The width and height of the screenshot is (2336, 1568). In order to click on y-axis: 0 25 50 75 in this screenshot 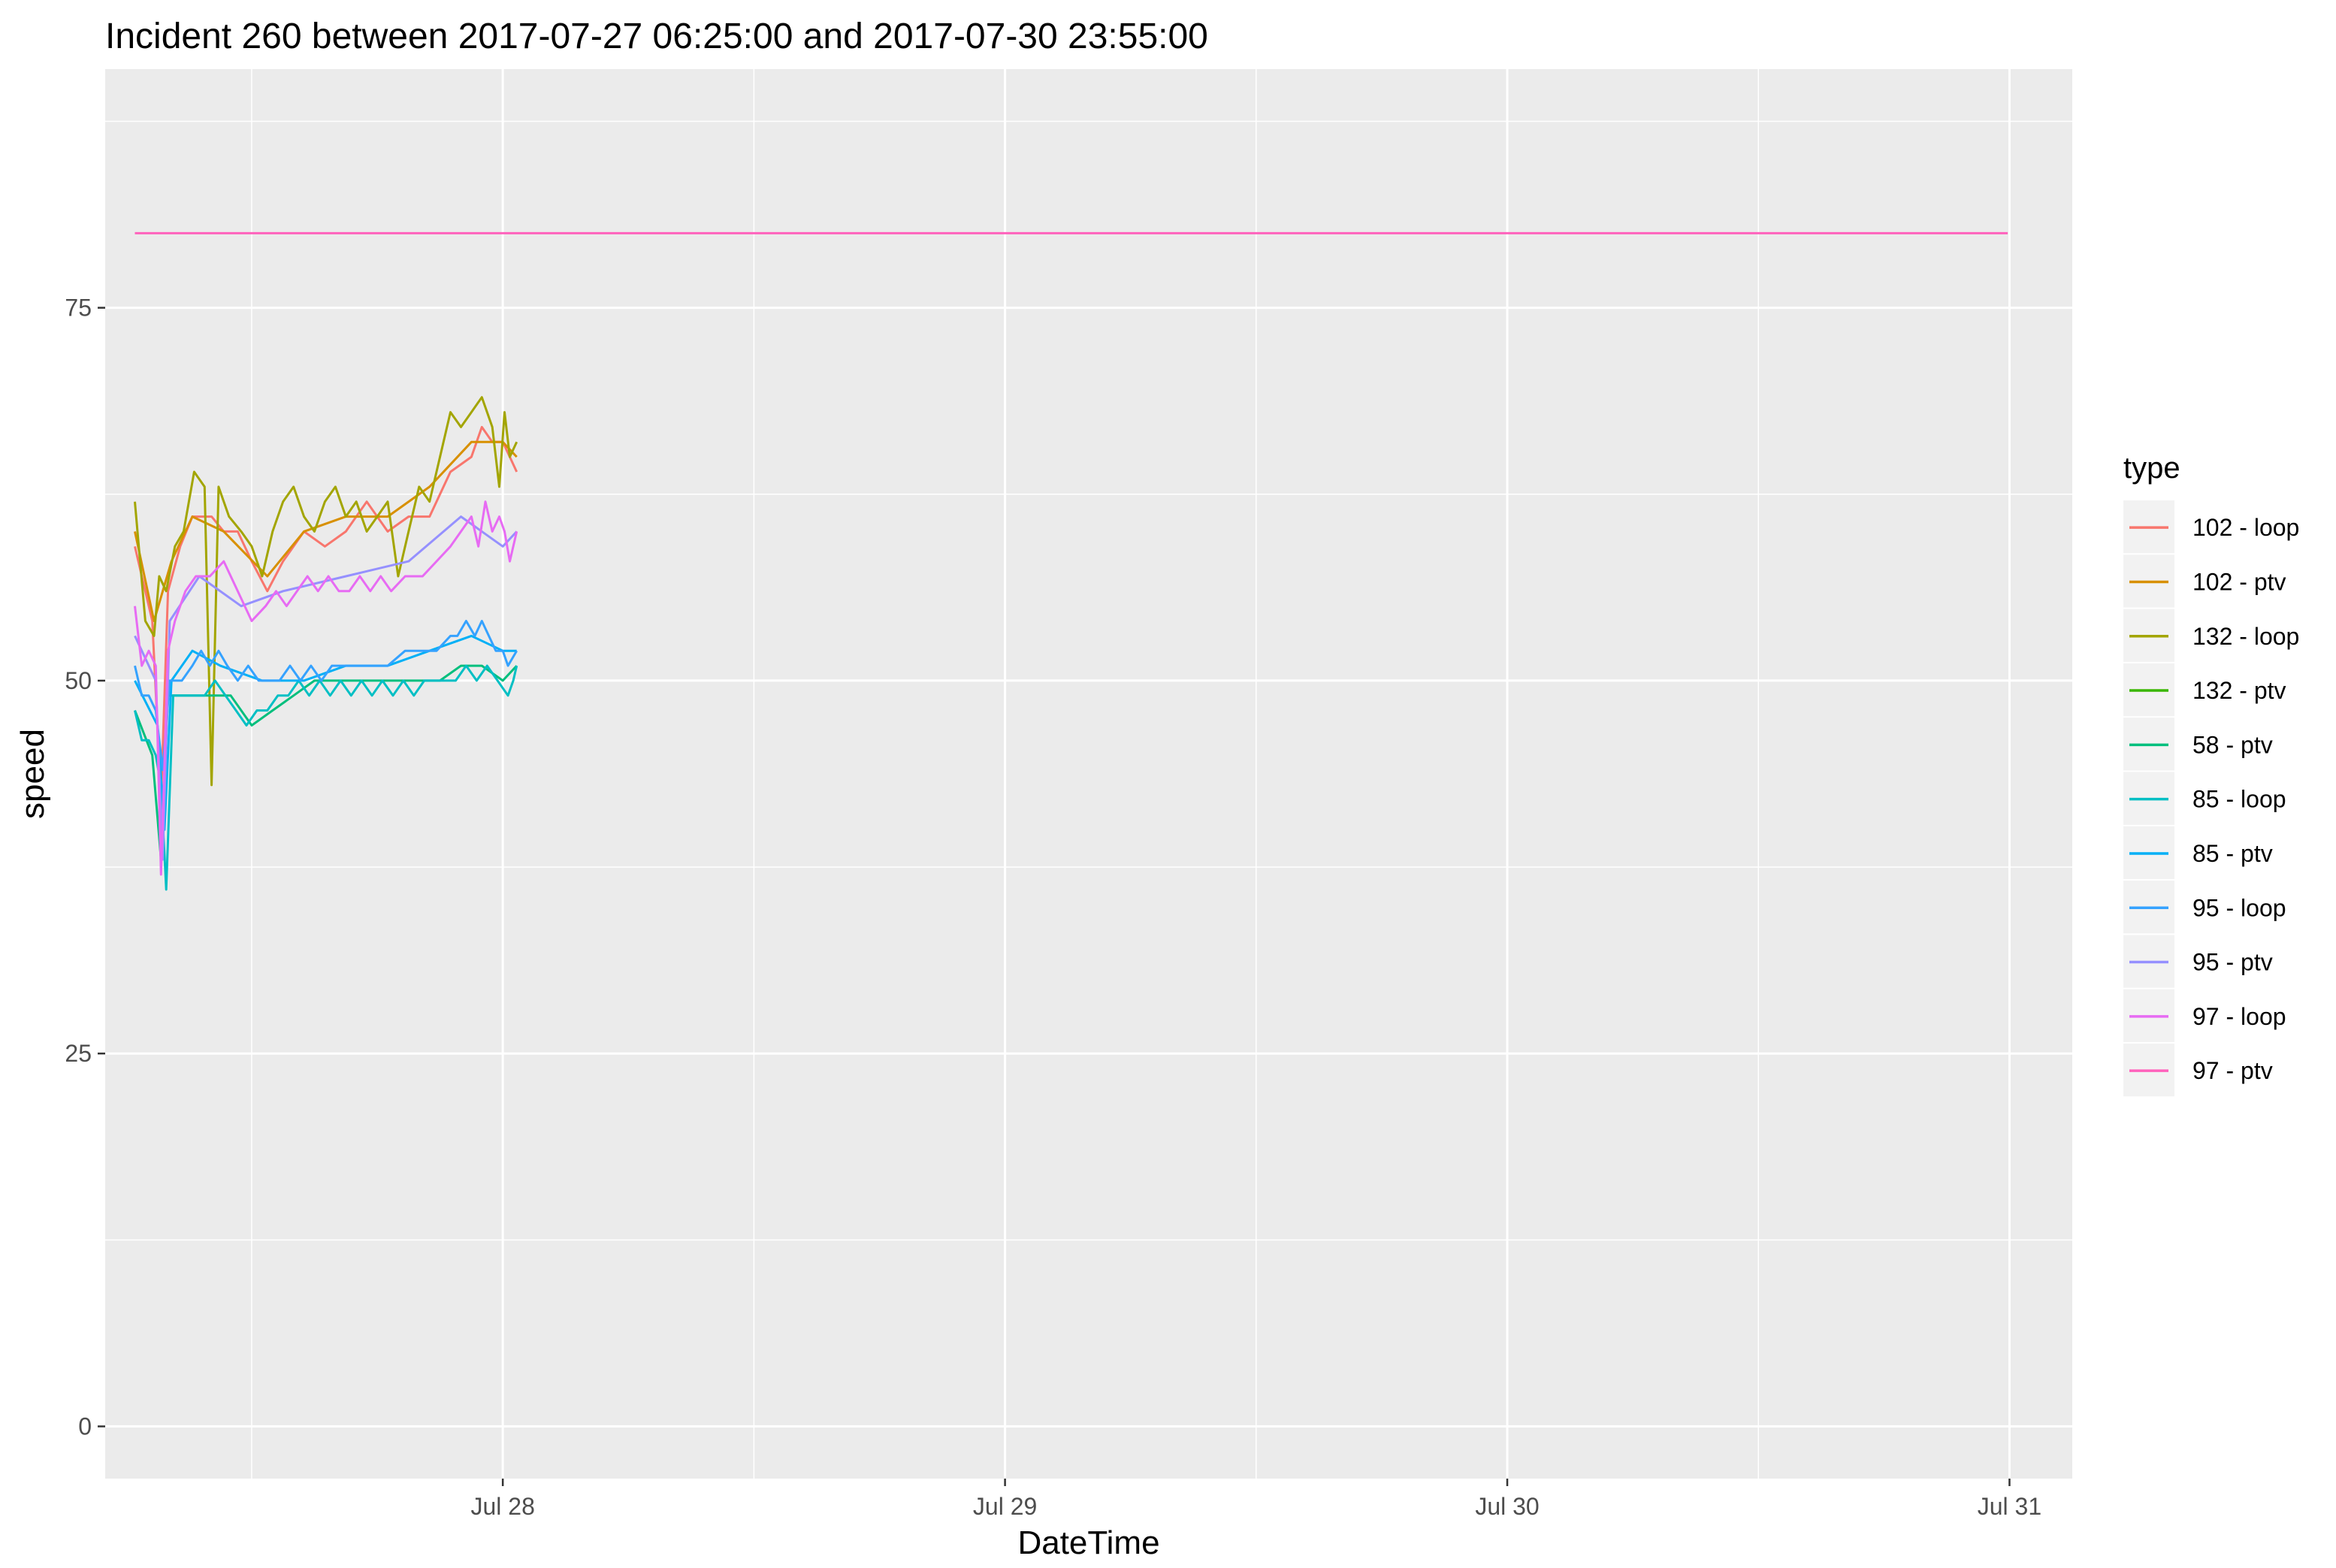, I will do `click(85, 867)`.